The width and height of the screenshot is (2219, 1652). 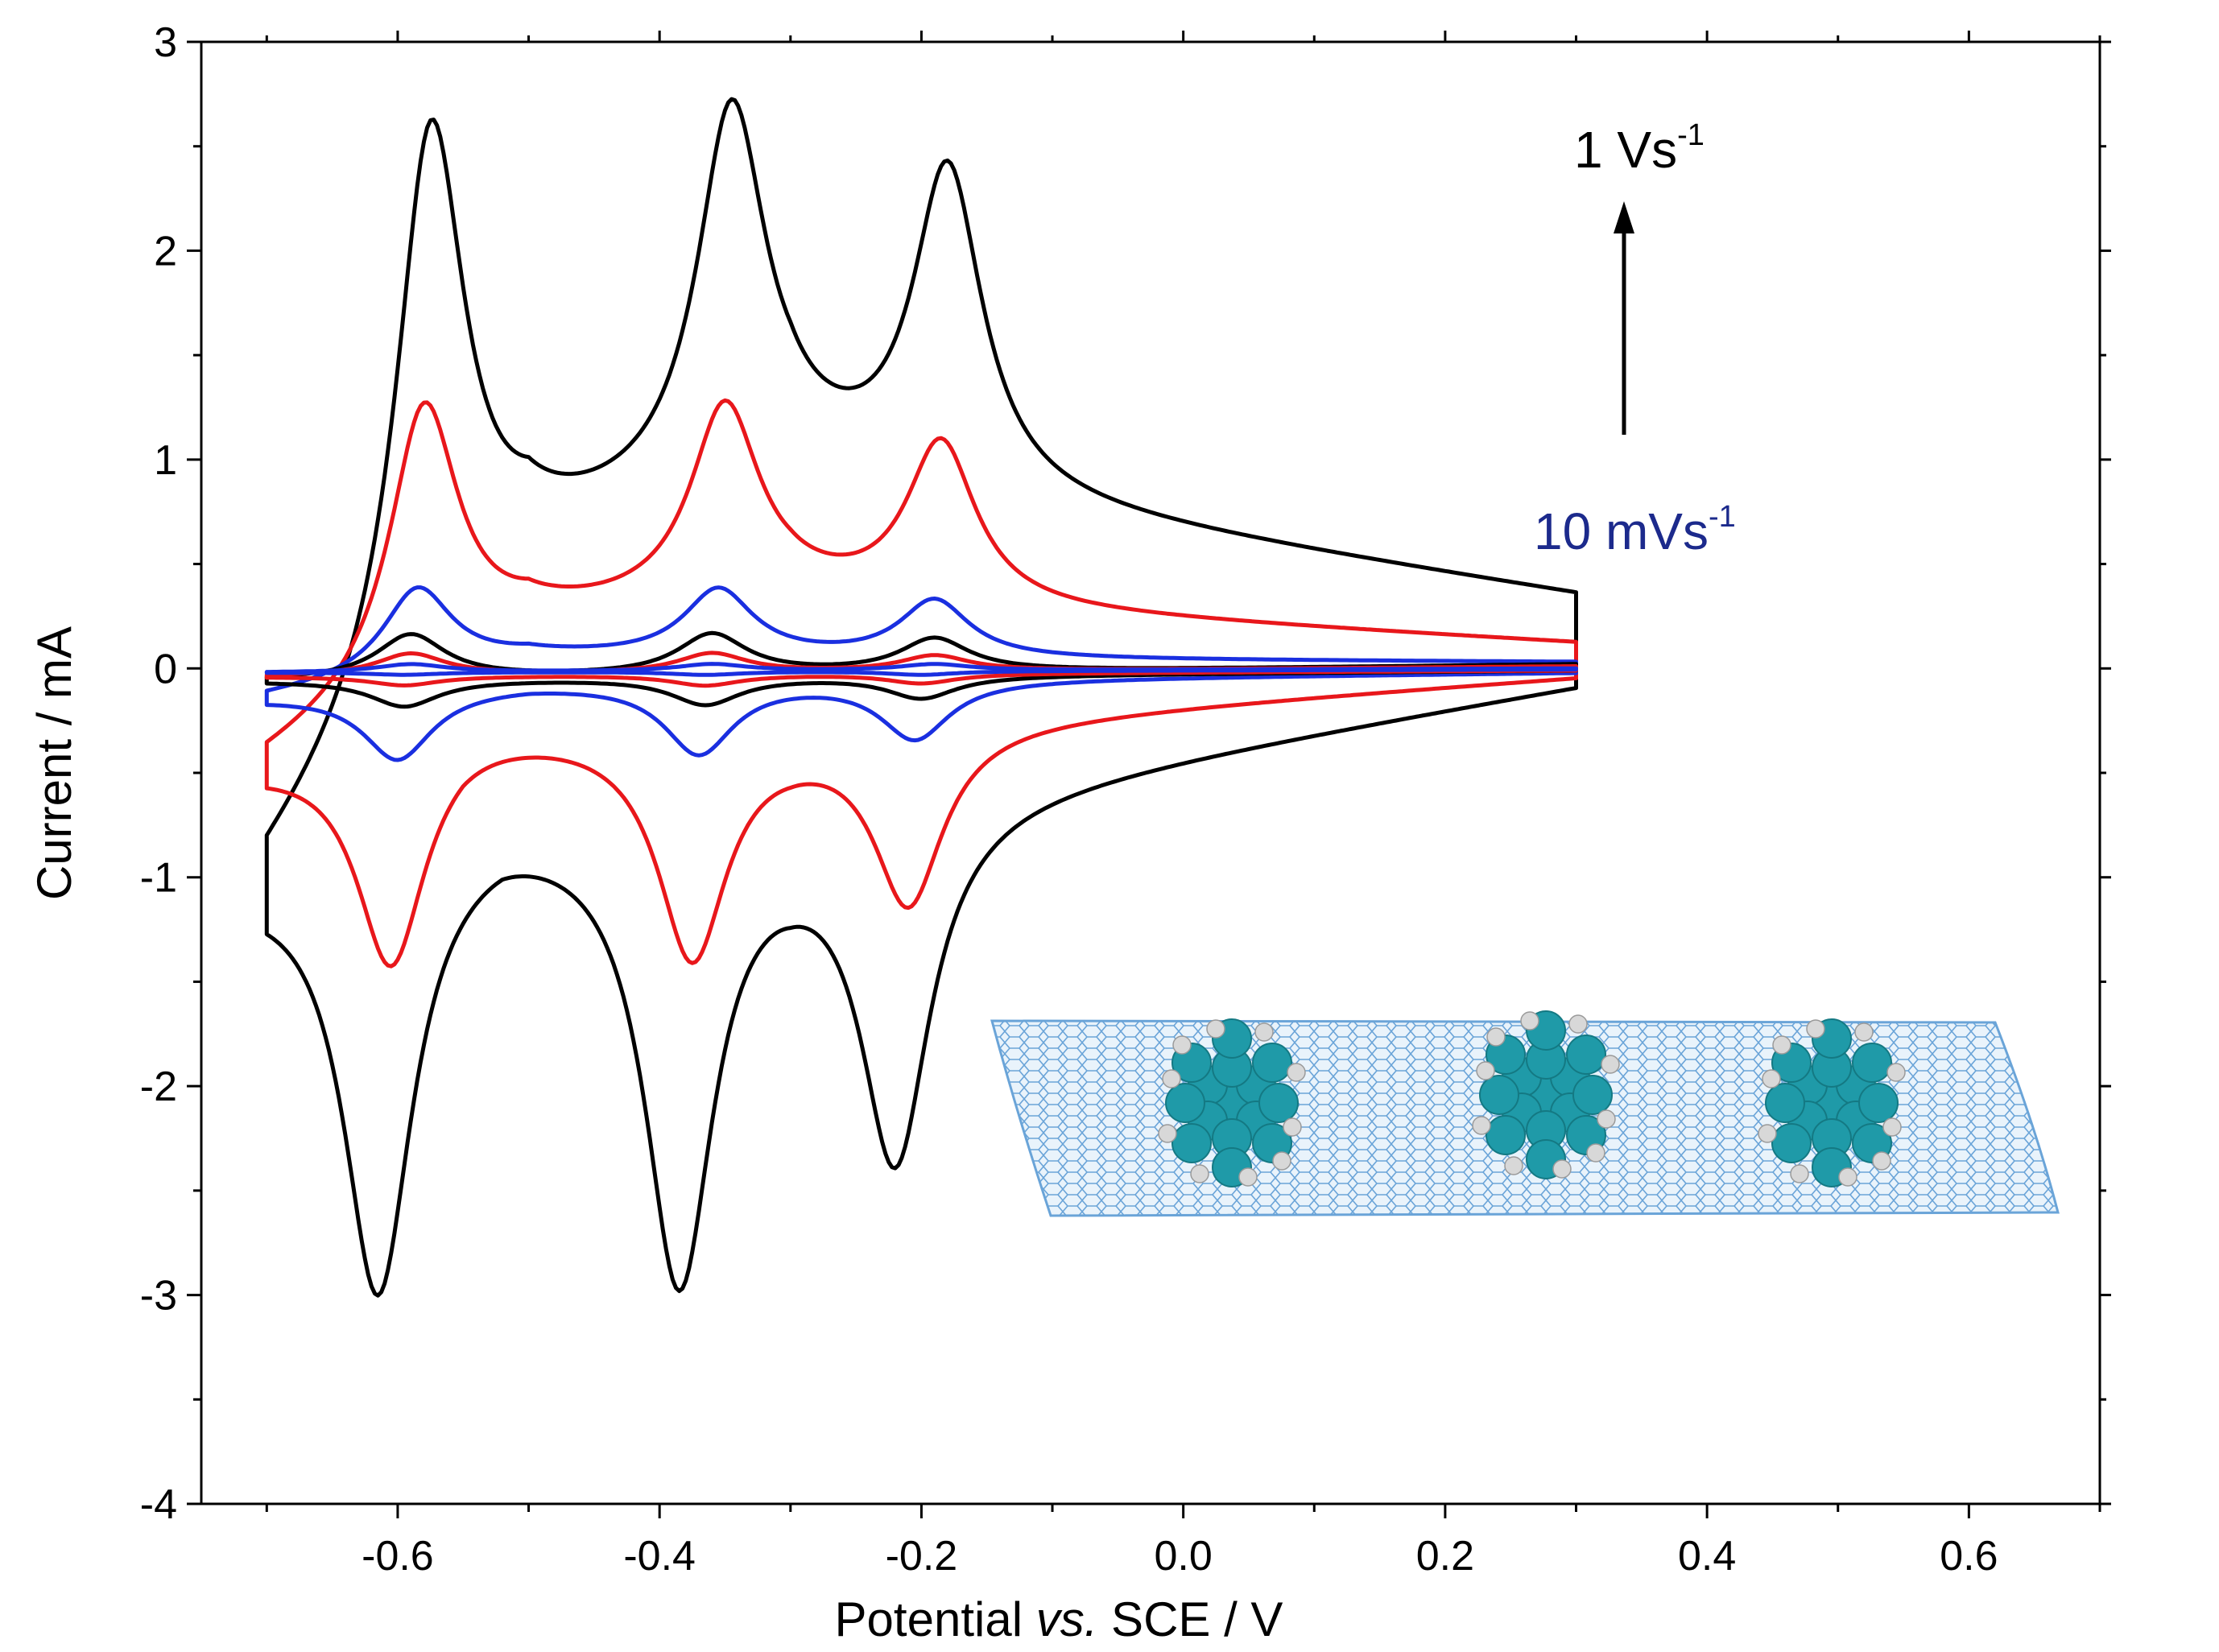 I want to click on y-tick-label: 1, so click(x=165, y=461).